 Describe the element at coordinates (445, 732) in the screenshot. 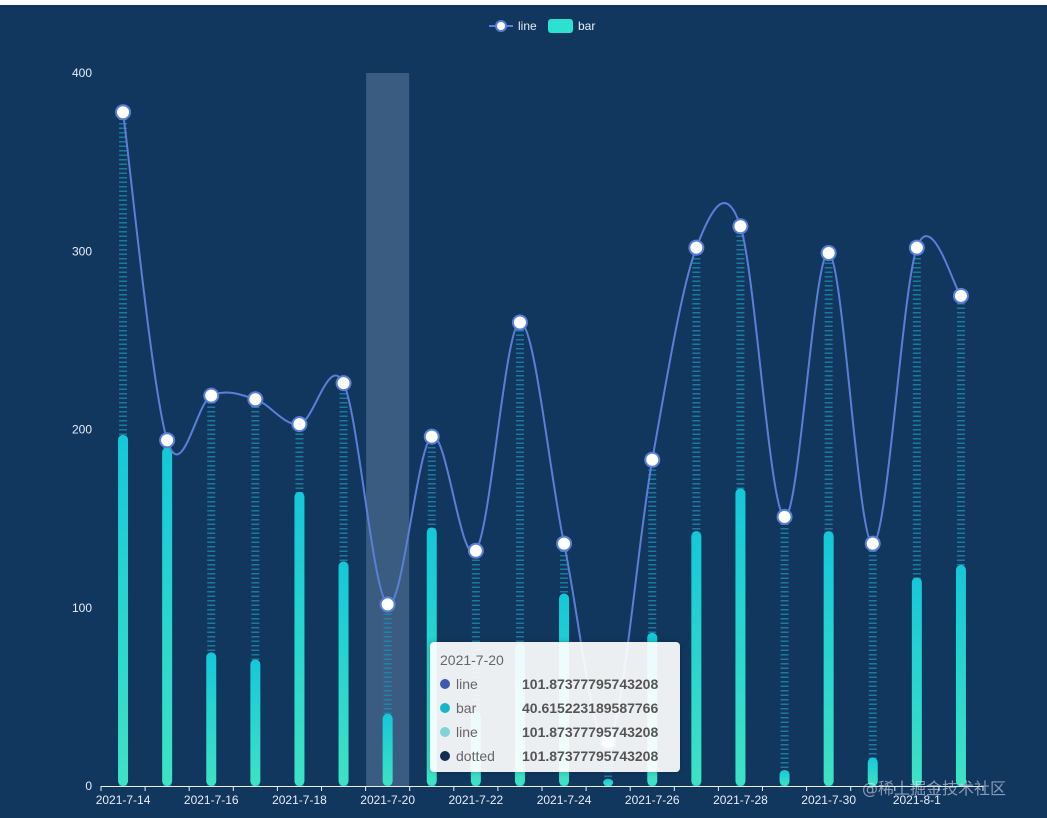

I see `tooltip-line2-dot` at that location.